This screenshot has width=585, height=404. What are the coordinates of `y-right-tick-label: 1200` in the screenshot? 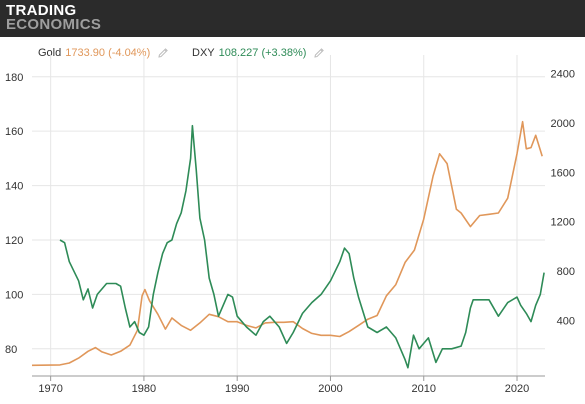 It's located at (563, 223).